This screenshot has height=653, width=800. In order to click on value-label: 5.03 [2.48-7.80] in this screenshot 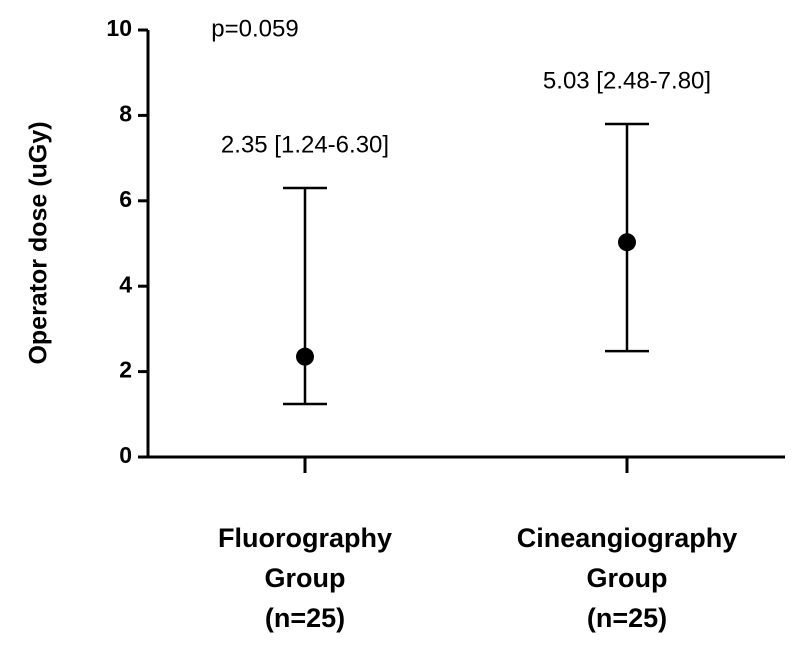, I will do `click(627, 80)`.